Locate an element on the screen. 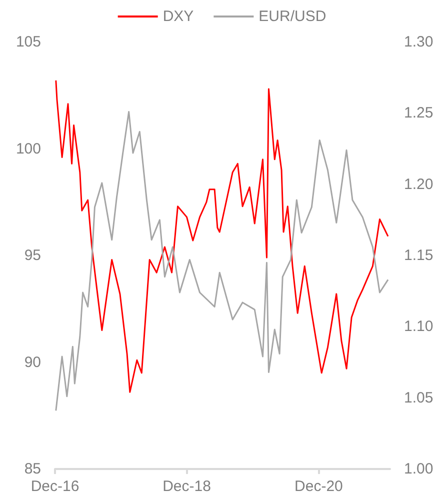 This screenshot has height=504, width=444. x-tick-label: Dec-20 is located at coordinates (318, 486).